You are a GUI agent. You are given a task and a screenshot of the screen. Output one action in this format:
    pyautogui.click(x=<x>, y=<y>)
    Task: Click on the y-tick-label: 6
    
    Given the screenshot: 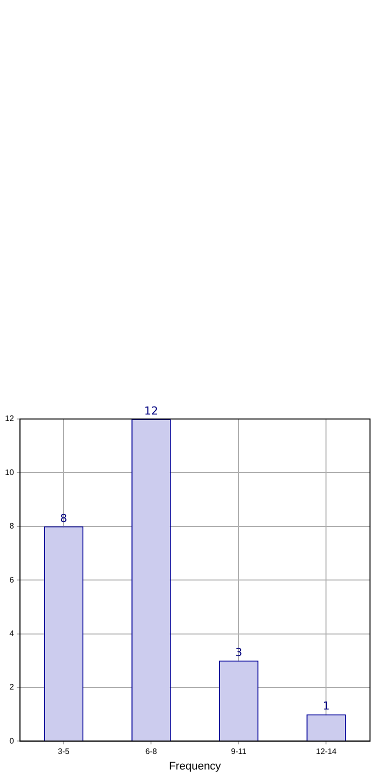 What is the action you would take?
    pyautogui.click(x=11, y=579)
    